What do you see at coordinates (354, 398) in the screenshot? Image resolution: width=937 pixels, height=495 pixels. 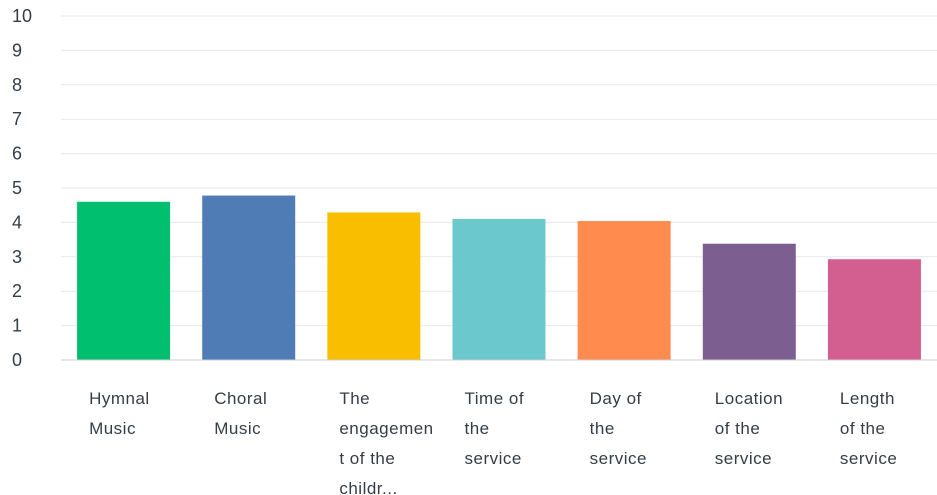 I see `x-tick-label-line: The` at bounding box center [354, 398].